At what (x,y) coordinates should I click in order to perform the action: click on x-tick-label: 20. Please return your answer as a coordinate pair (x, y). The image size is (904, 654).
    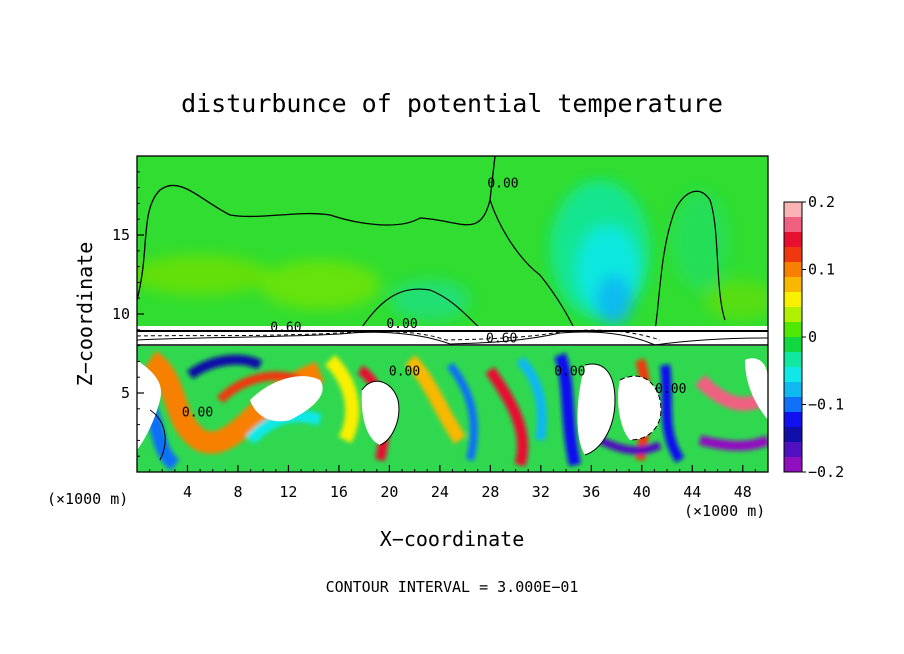
    Looking at the image, I should click on (389, 492).